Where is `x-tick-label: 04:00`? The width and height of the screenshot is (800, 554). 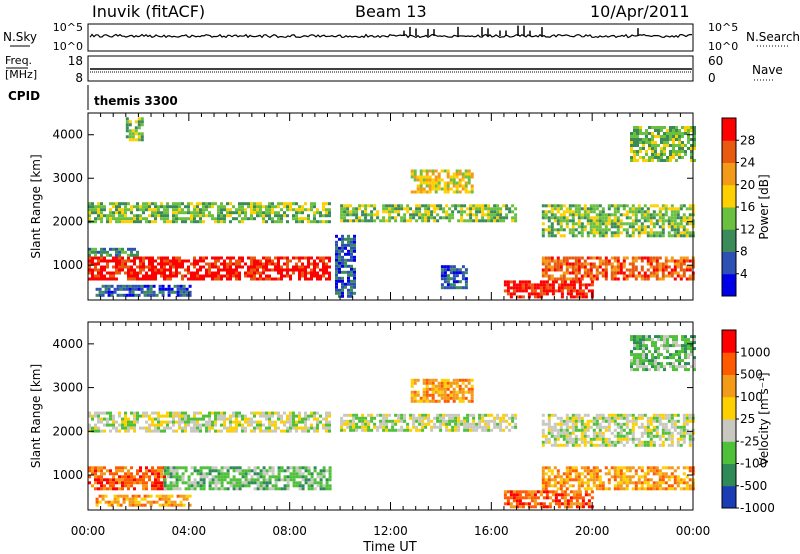 x-tick-label: 04:00 is located at coordinates (189, 531).